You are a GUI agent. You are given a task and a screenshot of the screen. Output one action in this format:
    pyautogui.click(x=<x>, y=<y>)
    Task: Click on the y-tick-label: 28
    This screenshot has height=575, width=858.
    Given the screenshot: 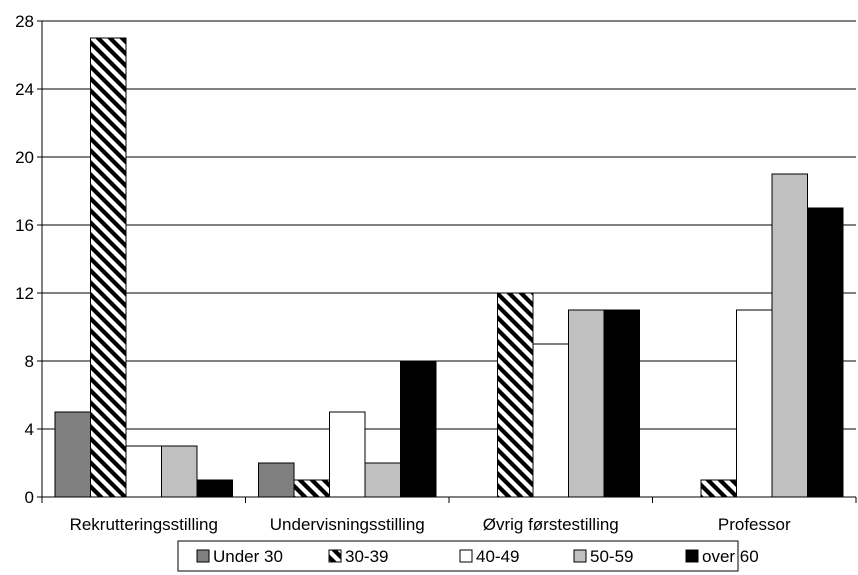 What is the action you would take?
    pyautogui.click(x=24, y=21)
    